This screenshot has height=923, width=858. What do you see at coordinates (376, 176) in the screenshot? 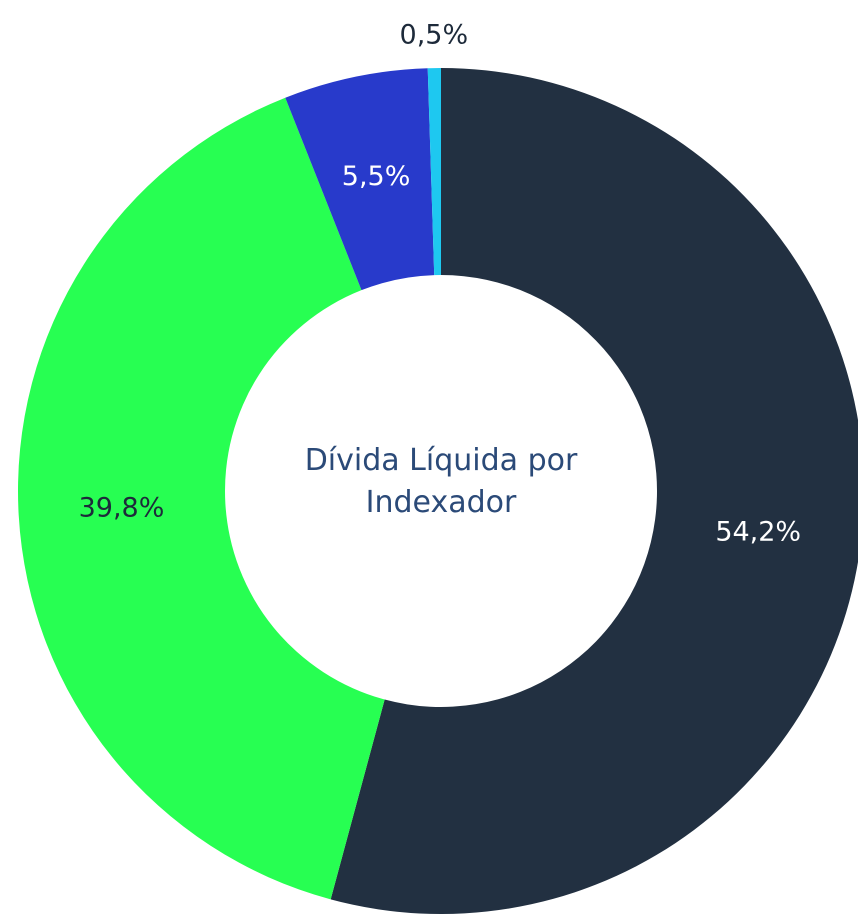
I see `data-label: 5,5%` at bounding box center [376, 176].